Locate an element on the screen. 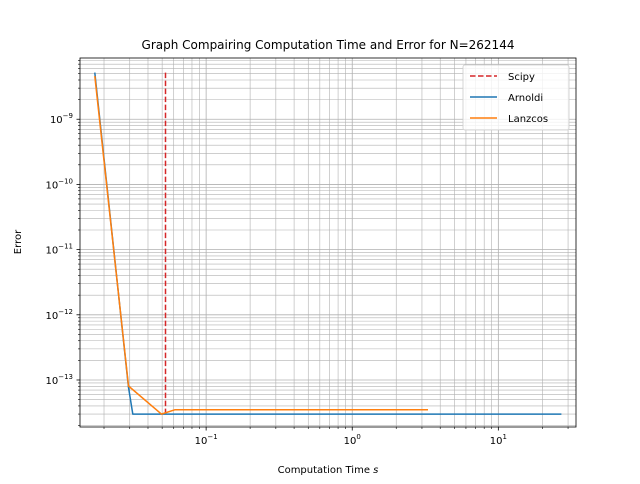  y-tick-label: 10−13 is located at coordinates (59, 380).